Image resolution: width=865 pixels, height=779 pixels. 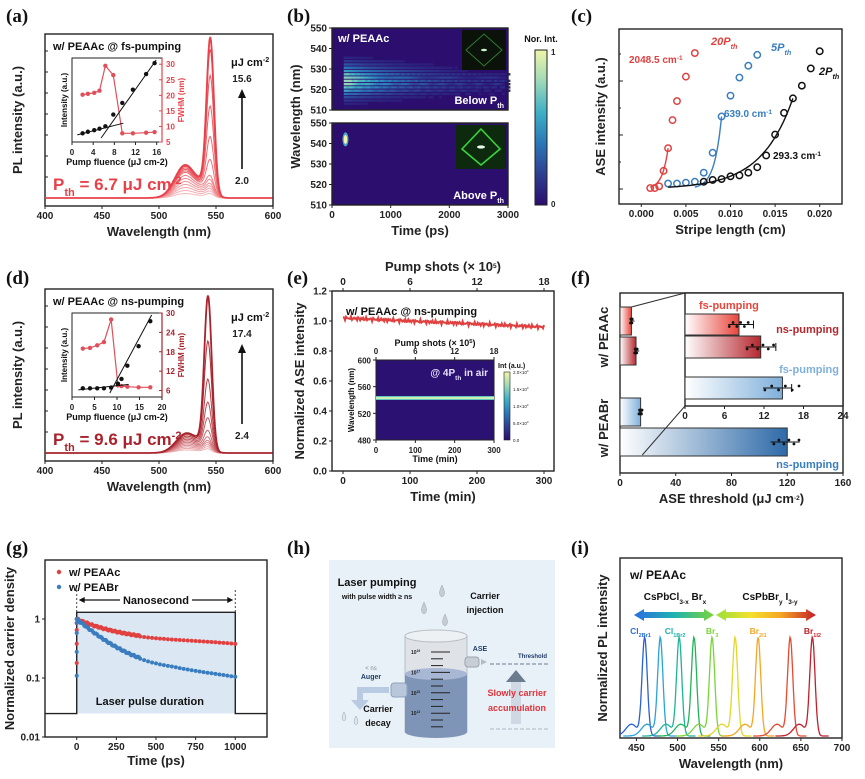 What do you see at coordinates (156, 760) in the screenshot?
I see `x-axis-title: Time (ps)` at bounding box center [156, 760].